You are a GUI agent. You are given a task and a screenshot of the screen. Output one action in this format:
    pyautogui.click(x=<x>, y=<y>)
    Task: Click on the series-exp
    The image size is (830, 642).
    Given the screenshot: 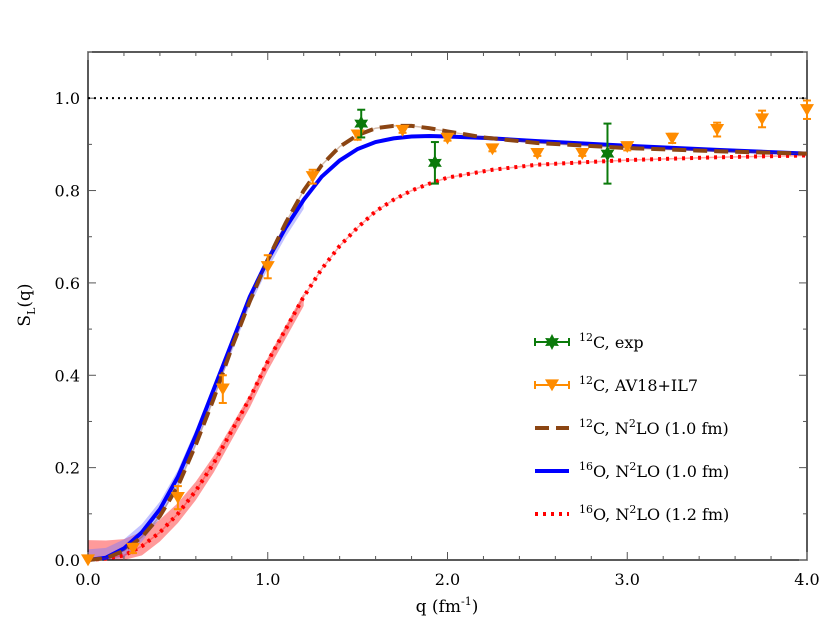 What is the action you would take?
    pyautogui.click(x=484, y=146)
    